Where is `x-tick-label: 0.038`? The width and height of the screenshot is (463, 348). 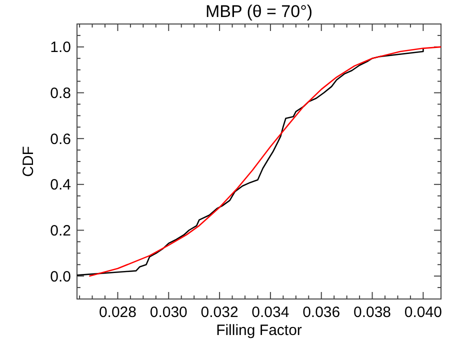 x-tick-label: 0.038 is located at coordinates (373, 312).